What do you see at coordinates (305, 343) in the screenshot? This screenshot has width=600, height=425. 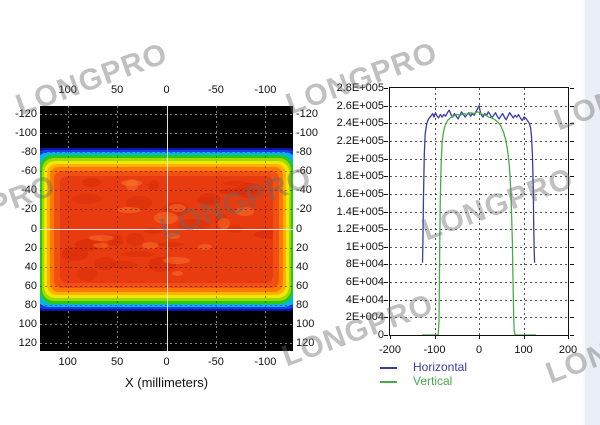 I see `heatmap-y-tick-label: 120` at bounding box center [305, 343].